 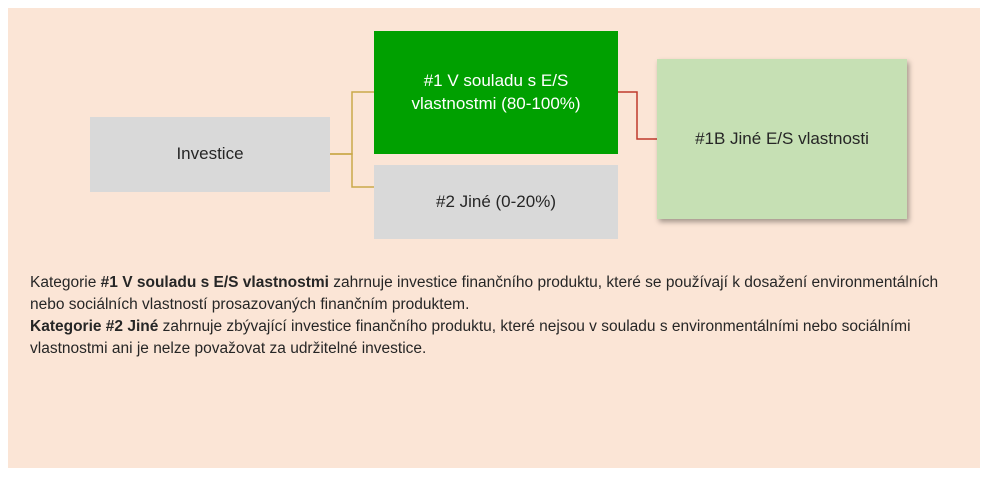 I want to click on bold-text: #1 V souladu s E/S vlastnostmi, so click(x=214, y=282).